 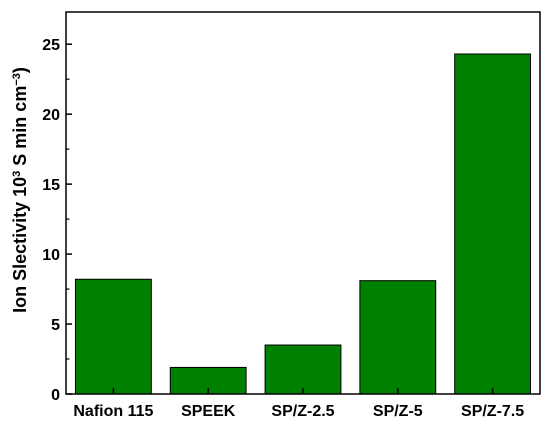 What do you see at coordinates (55, 395) in the screenshot?
I see `y-tick-label: 0` at bounding box center [55, 395].